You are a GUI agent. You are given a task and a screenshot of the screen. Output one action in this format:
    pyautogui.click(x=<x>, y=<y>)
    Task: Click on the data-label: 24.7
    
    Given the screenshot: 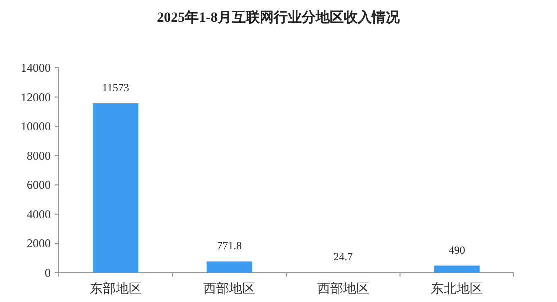 What is the action you would take?
    pyautogui.click(x=344, y=258)
    